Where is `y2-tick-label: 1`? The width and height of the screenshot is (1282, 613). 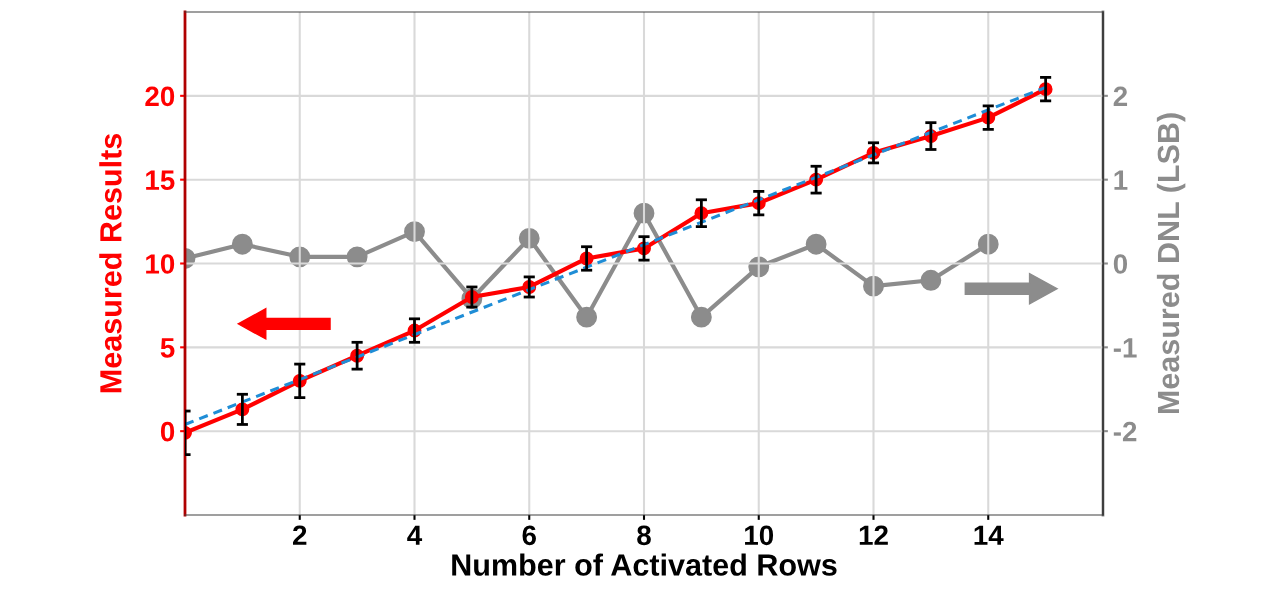 y2-tick-label: 1 is located at coordinates (1121, 180).